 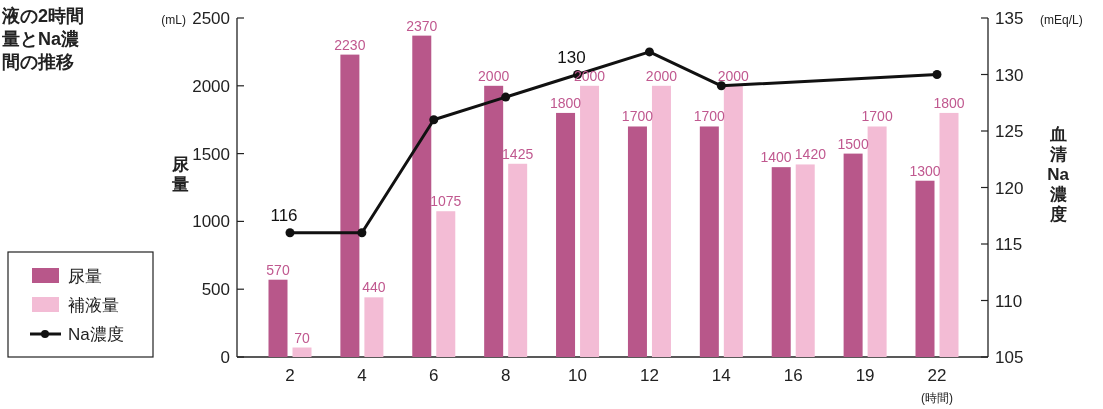 I want to click on y2-axis-title: 血清Na濃度, so click(x=1058, y=174).